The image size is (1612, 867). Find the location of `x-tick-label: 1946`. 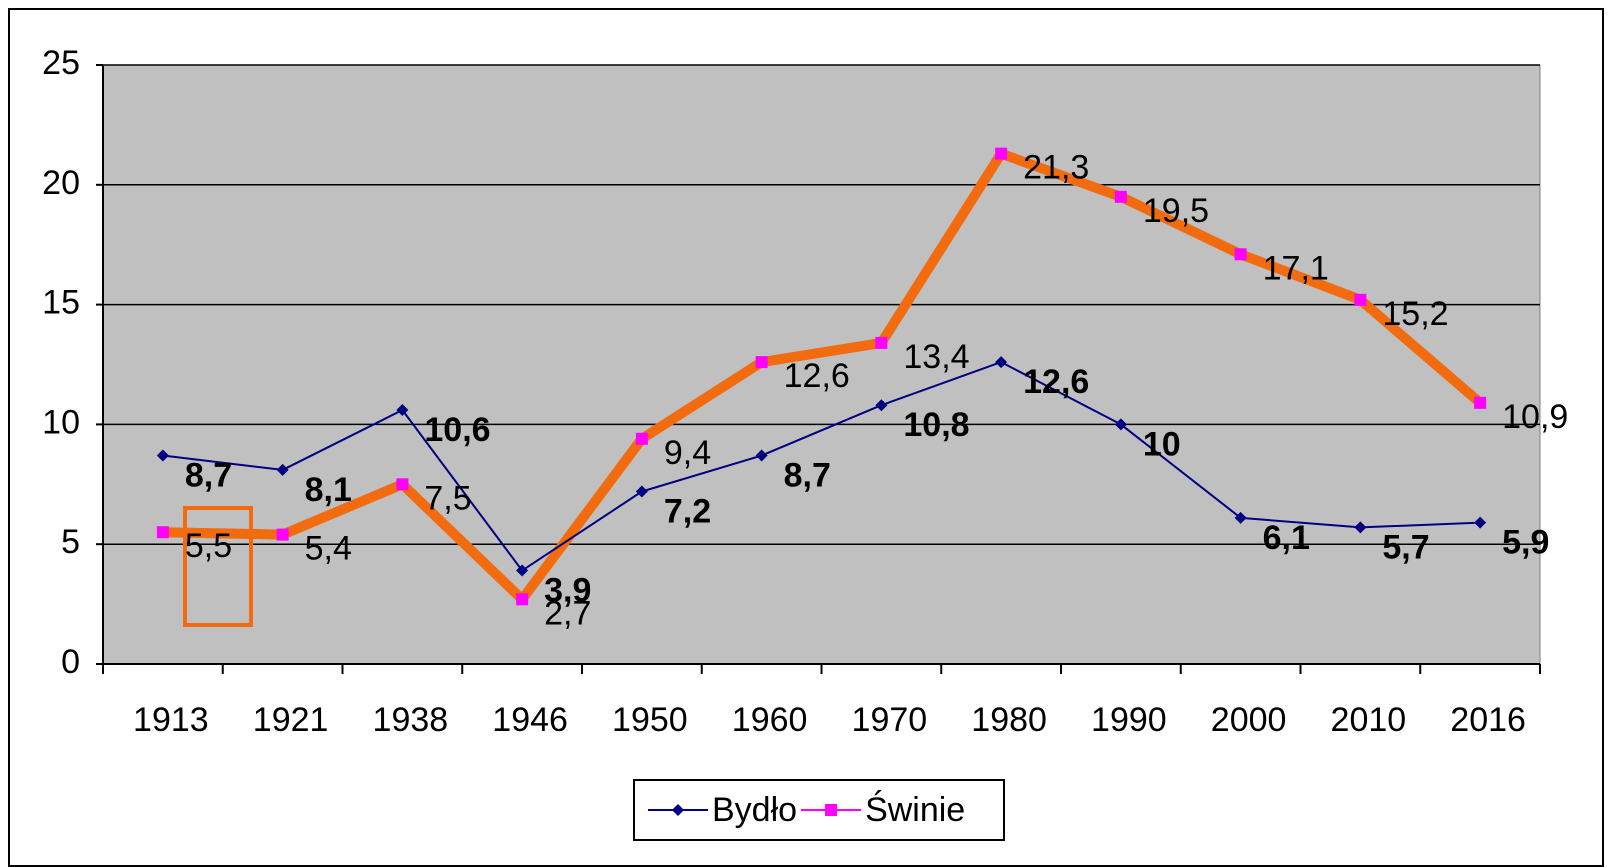

x-tick-label: 1946 is located at coordinates (530, 720).